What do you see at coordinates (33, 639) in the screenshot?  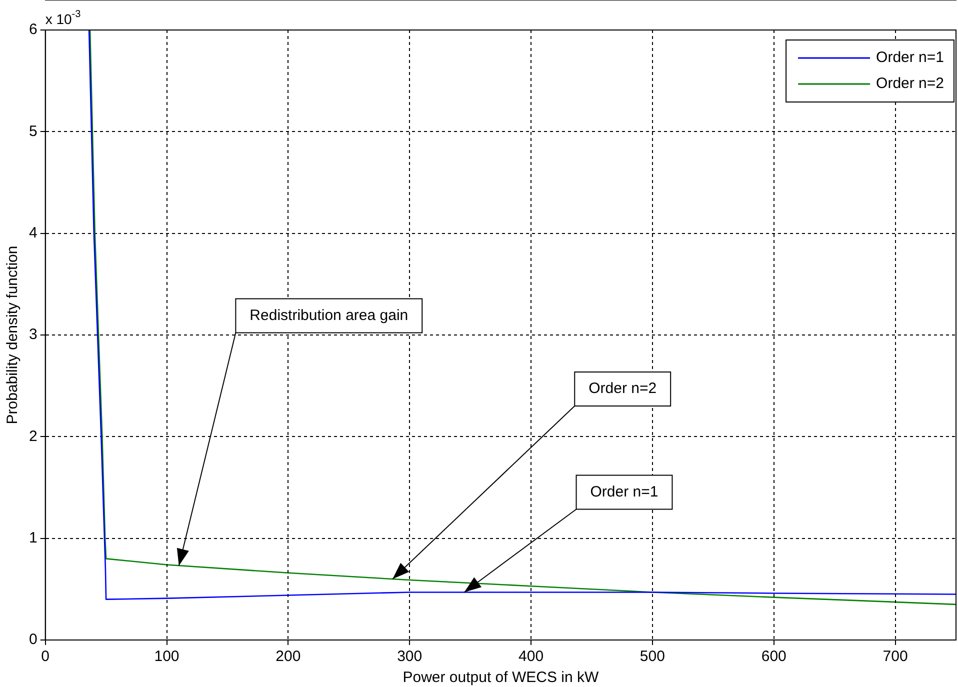 I see `y-tick-label: 0` at bounding box center [33, 639].